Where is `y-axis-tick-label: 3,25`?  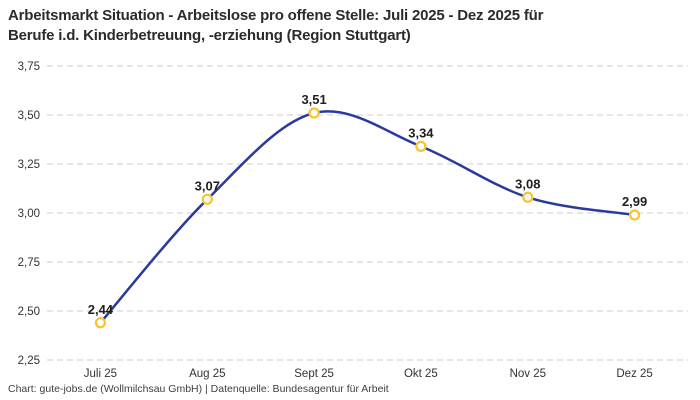
y-axis-tick-label: 3,25 is located at coordinates (29, 165).